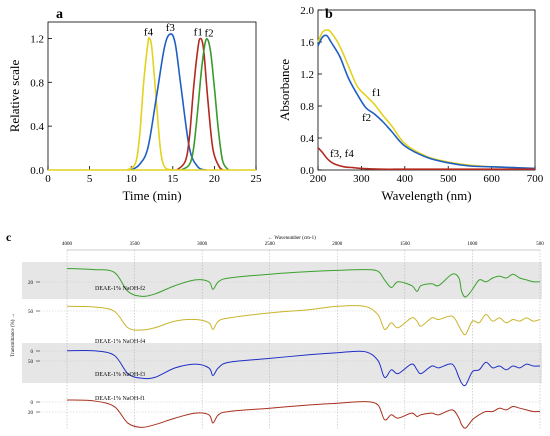  Describe the element at coordinates (318, 179) in the screenshot. I see `panel-b-xtick-label: 200` at that location.